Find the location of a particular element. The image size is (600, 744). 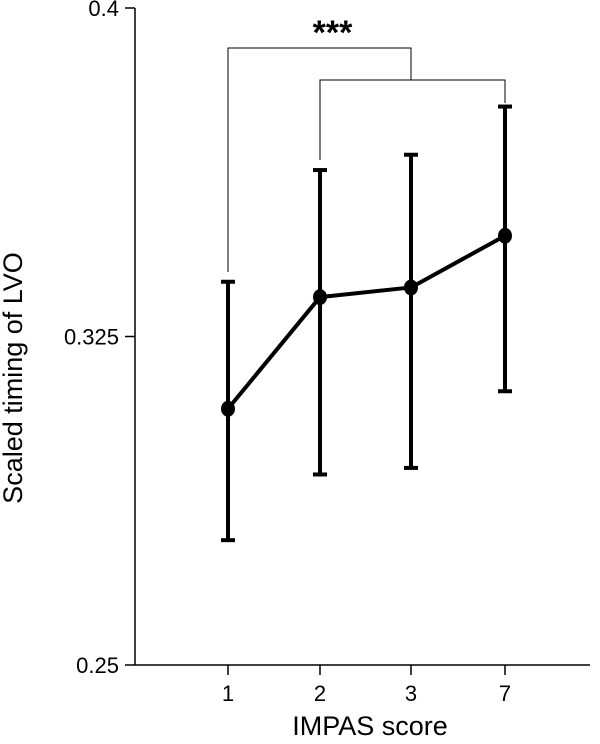

x-axis-title: IMPAS score is located at coordinates (370, 726).